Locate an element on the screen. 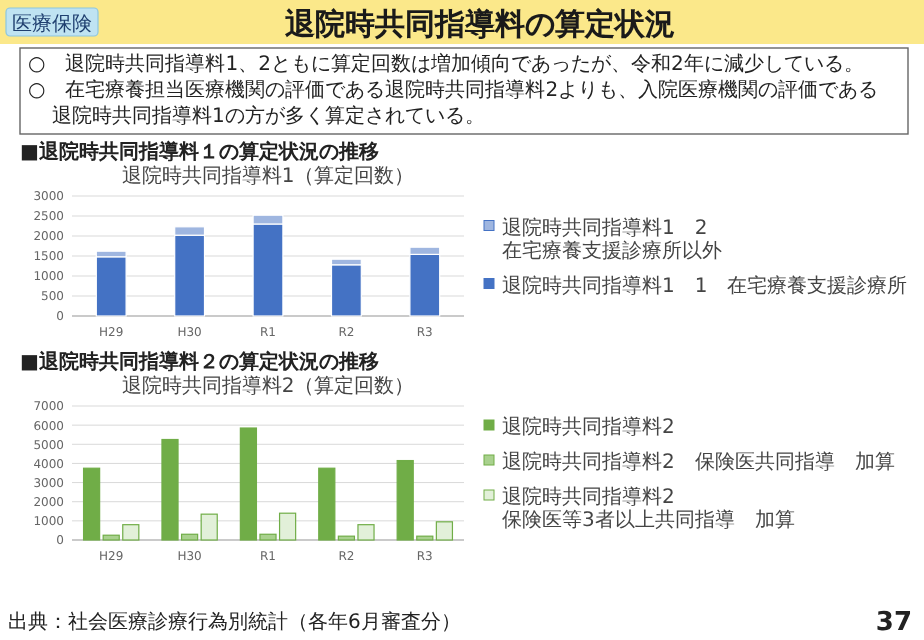 The width and height of the screenshot is (924, 640). text: 37 is located at coordinates (893, 623).